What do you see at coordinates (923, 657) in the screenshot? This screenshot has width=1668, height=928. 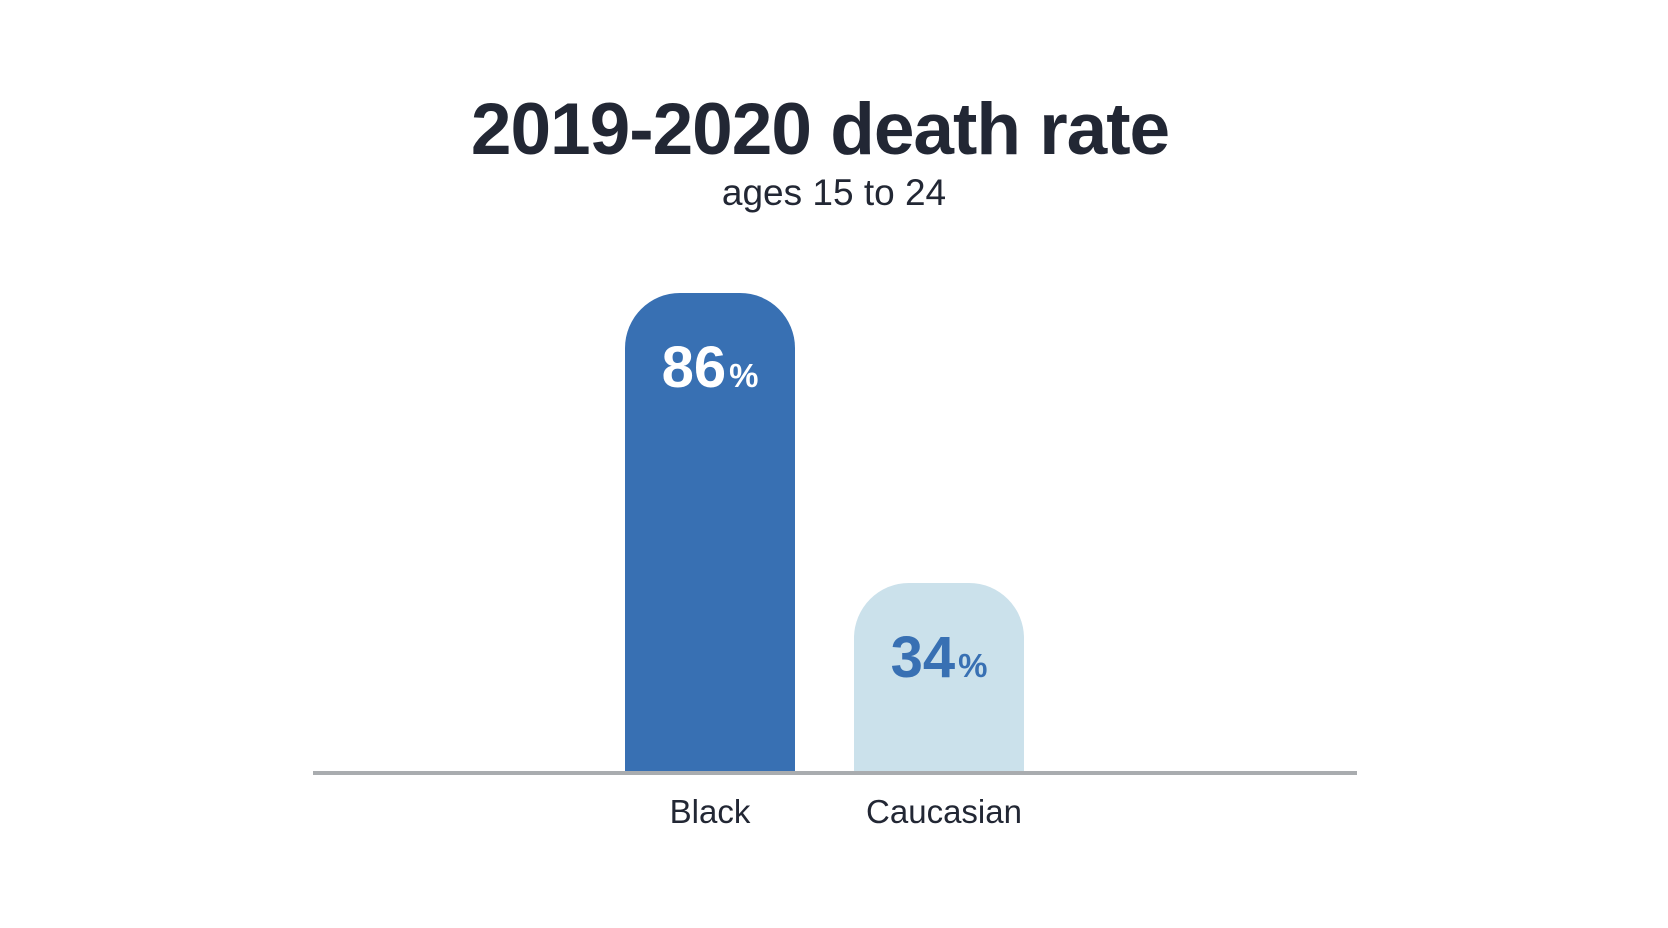 I see `bar-caucasian-value-number: 34` at bounding box center [923, 657].